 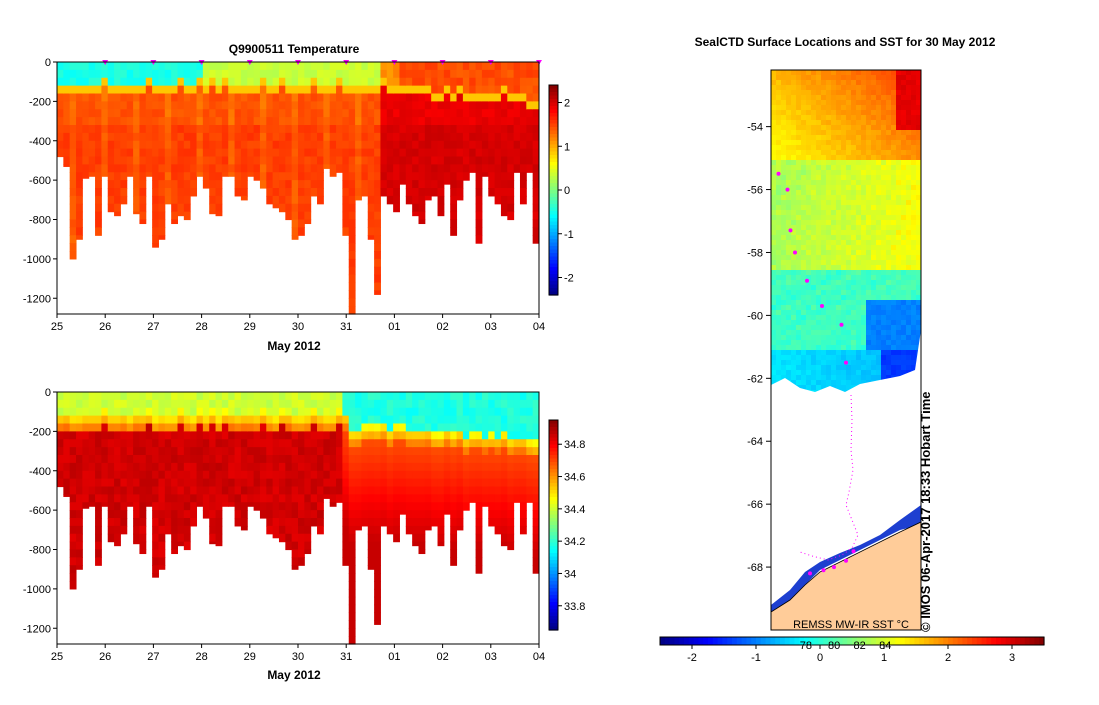 I want to click on y-tick-label: -400, so click(x=40, y=472).